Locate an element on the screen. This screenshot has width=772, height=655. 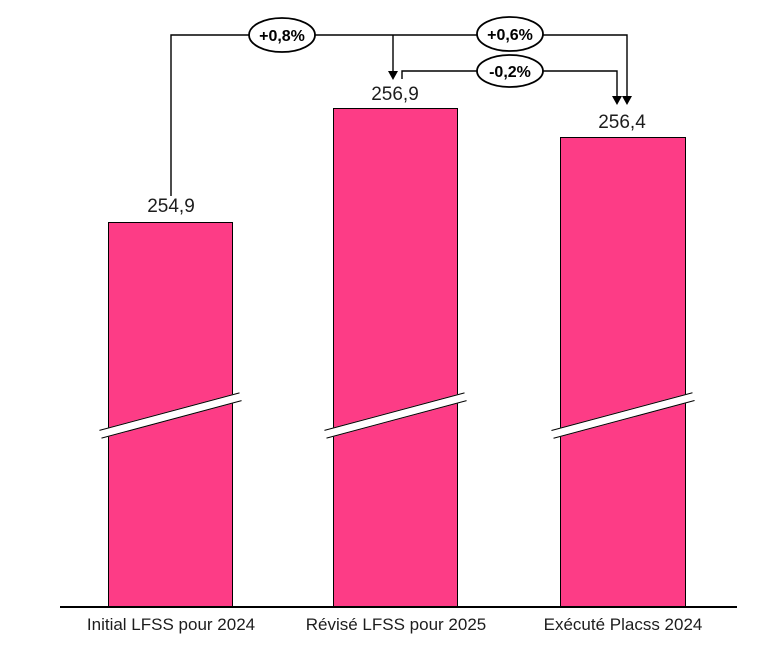
value-label-execute: 256,4 is located at coordinates (622, 122).